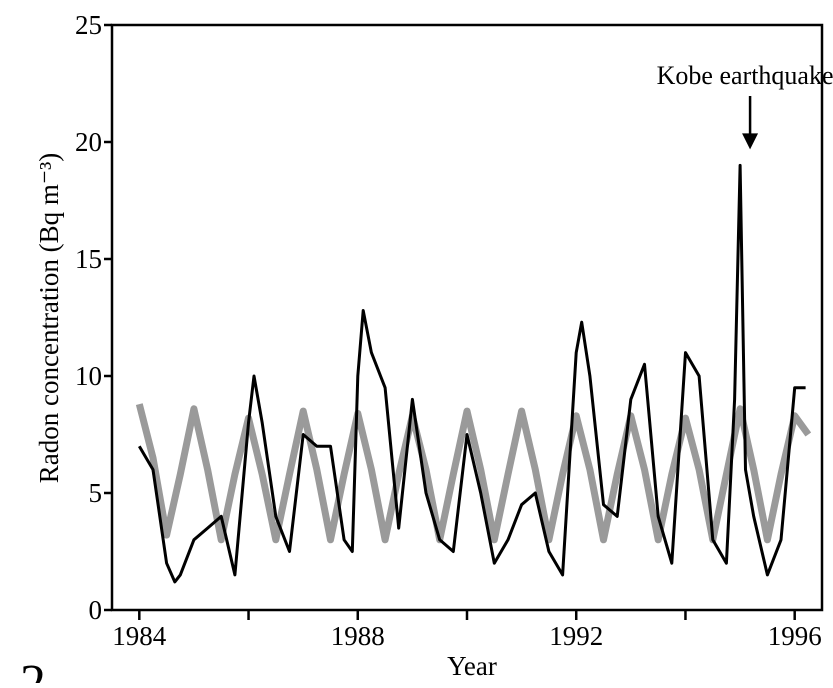 This screenshot has height=688, width=833. Describe the element at coordinates (88, 25) in the screenshot. I see `y-tick-label: 25` at that location.